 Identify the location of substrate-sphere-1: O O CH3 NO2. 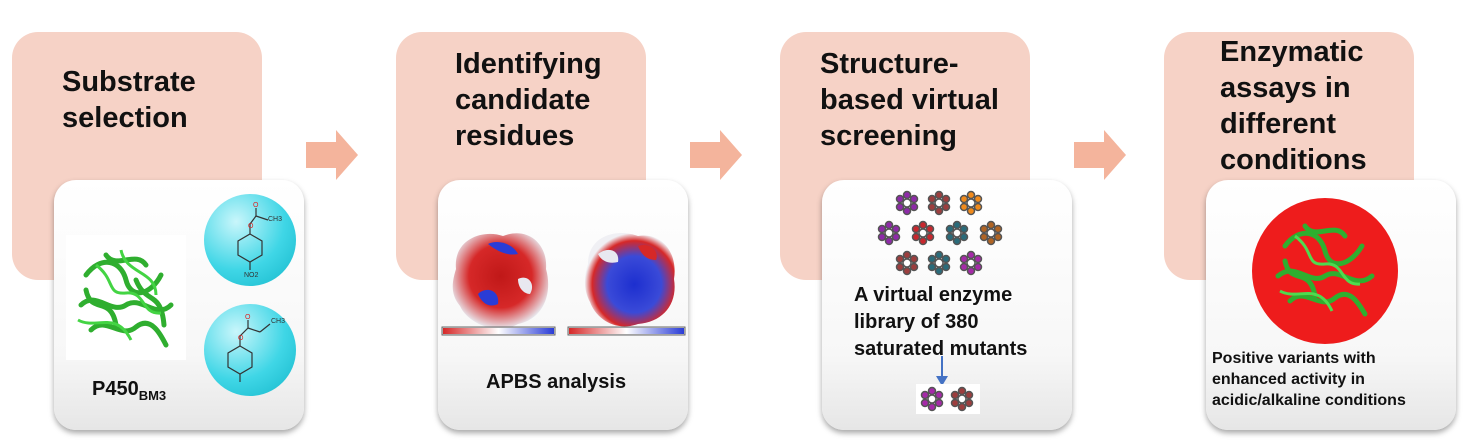
(250, 240).